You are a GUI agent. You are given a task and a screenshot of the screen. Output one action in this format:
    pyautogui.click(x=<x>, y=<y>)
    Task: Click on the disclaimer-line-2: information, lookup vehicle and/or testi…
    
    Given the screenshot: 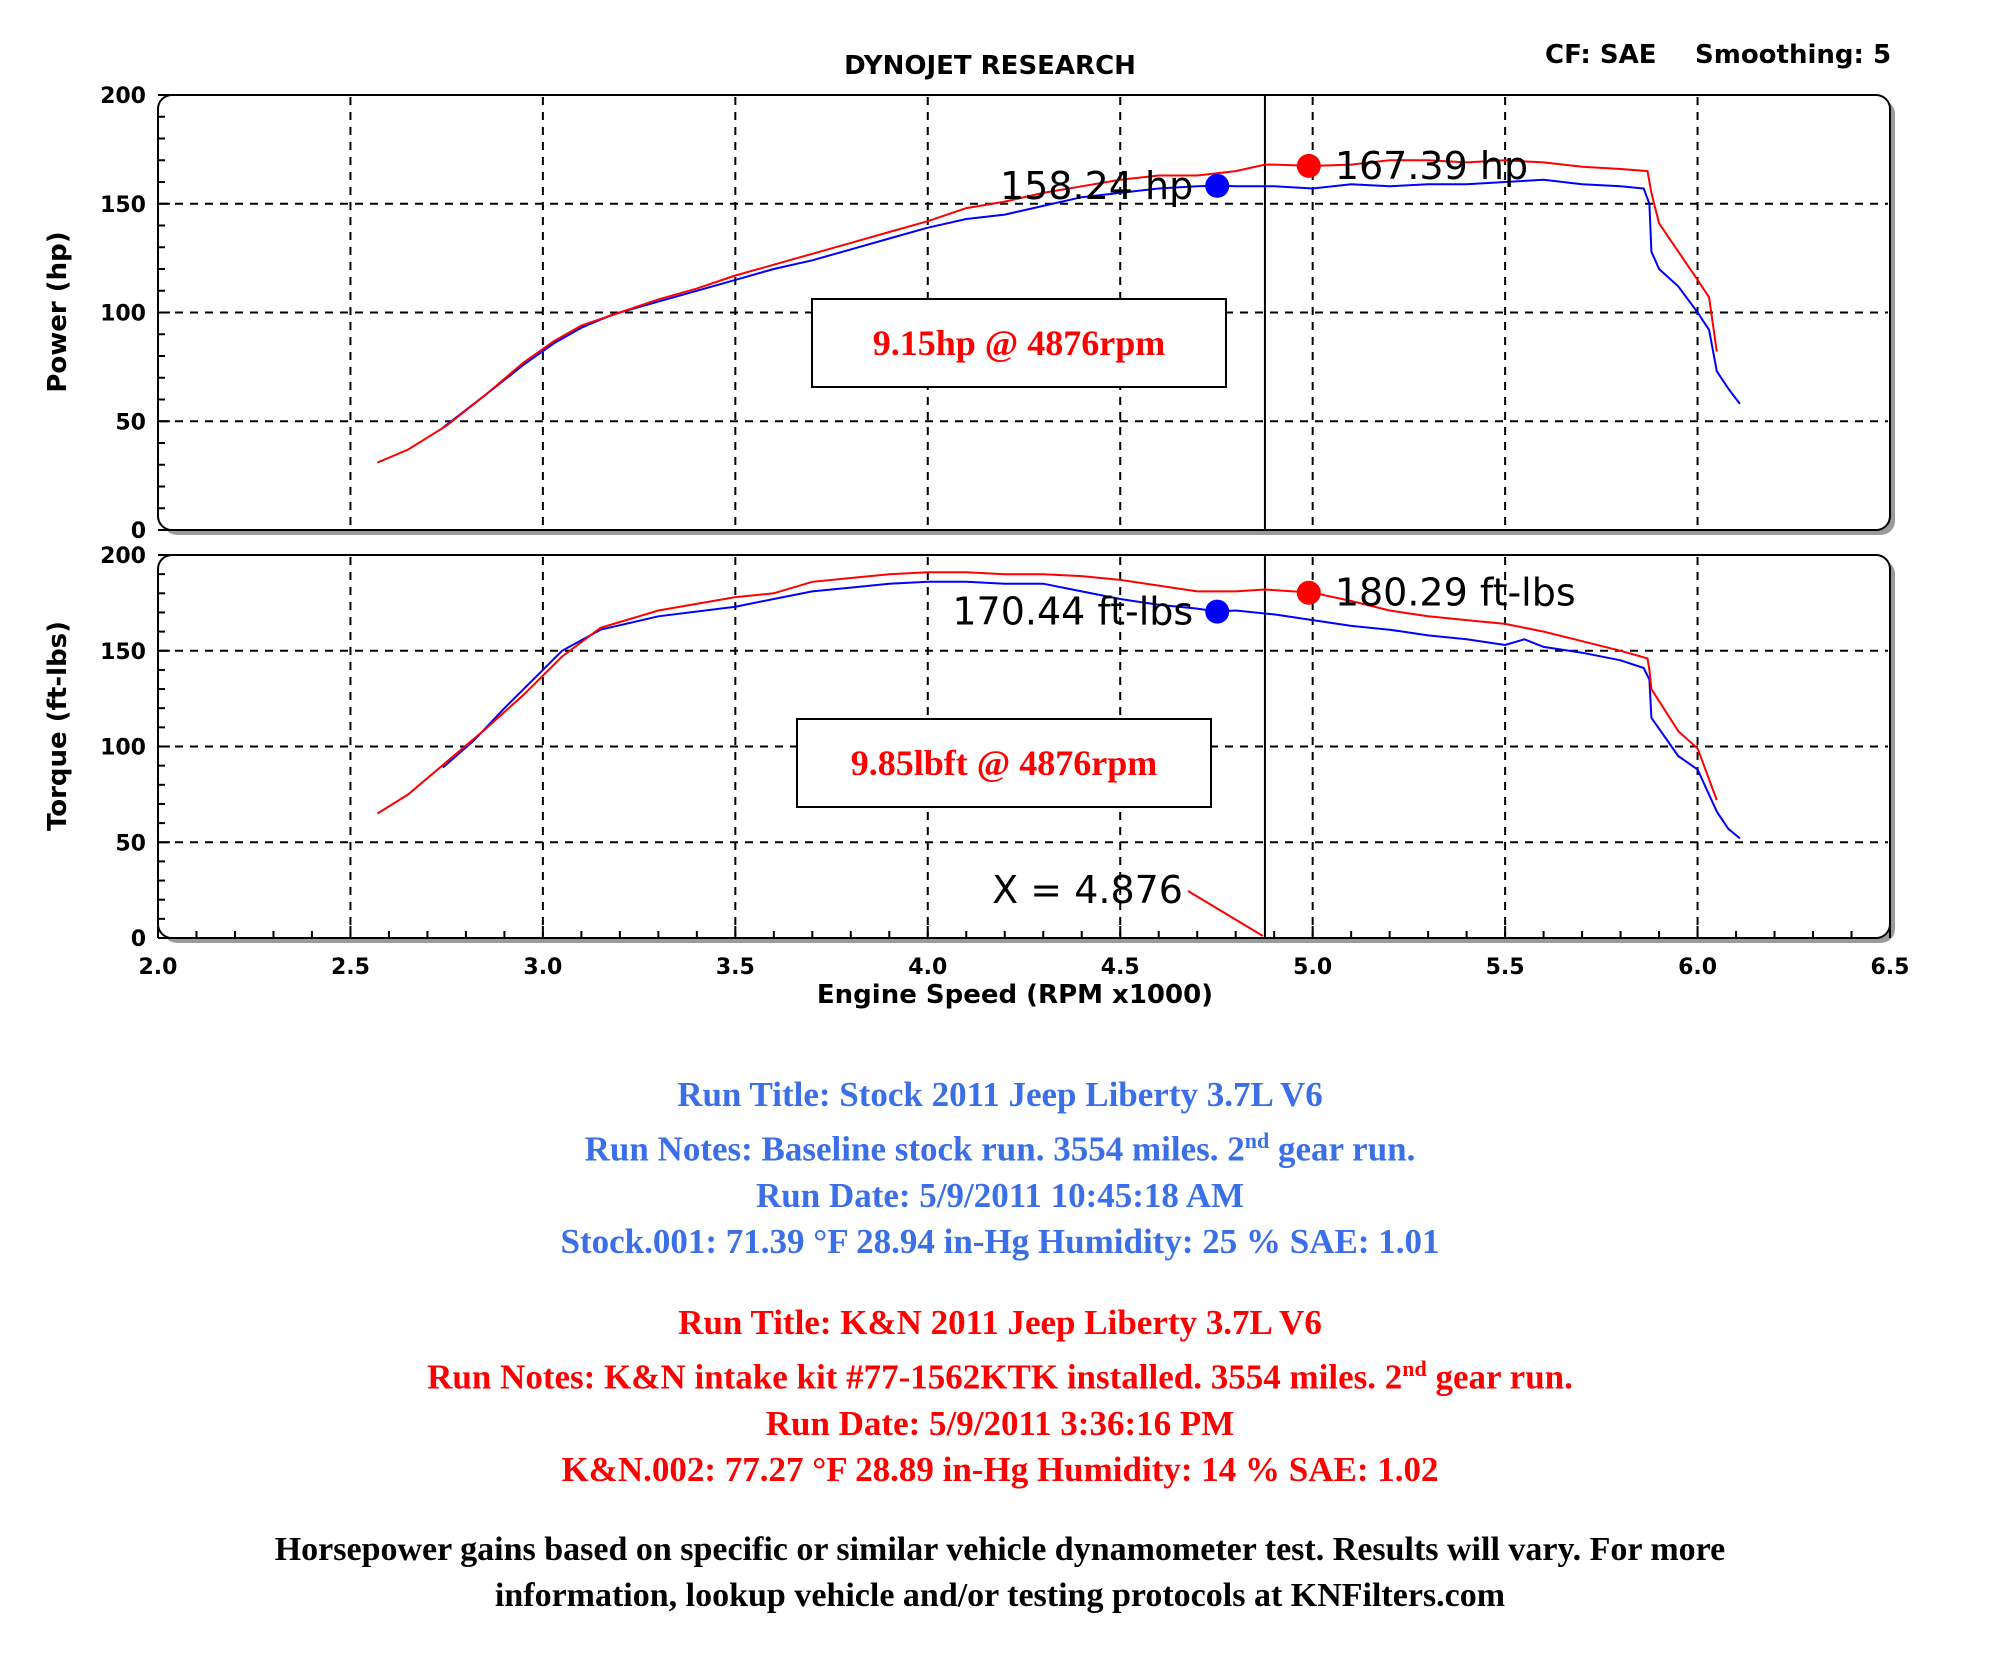 What is the action you would take?
    pyautogui.click(x=1000, y=1595)
    